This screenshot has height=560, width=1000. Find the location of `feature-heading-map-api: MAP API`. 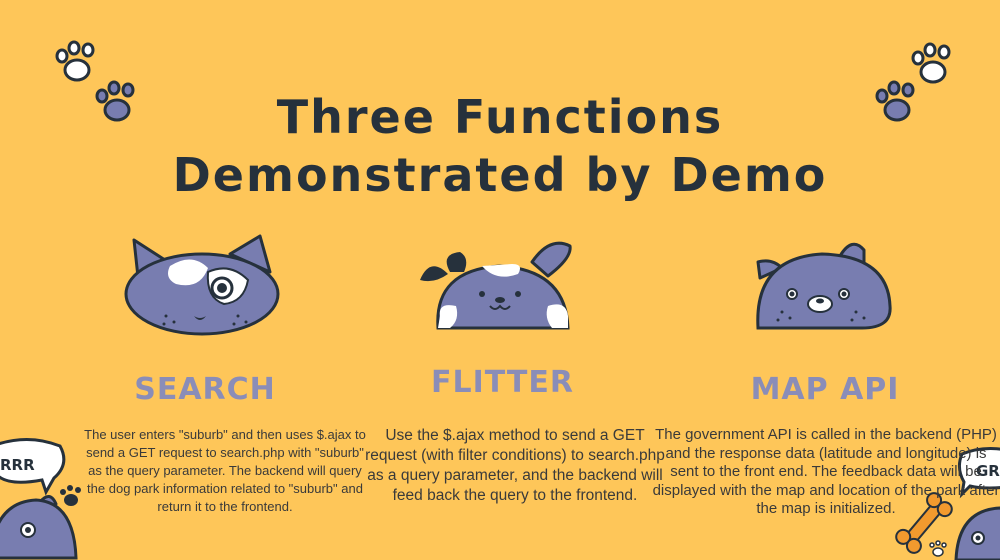

feature-heading-map-api: MAP API is located at coordinates (825, 389).